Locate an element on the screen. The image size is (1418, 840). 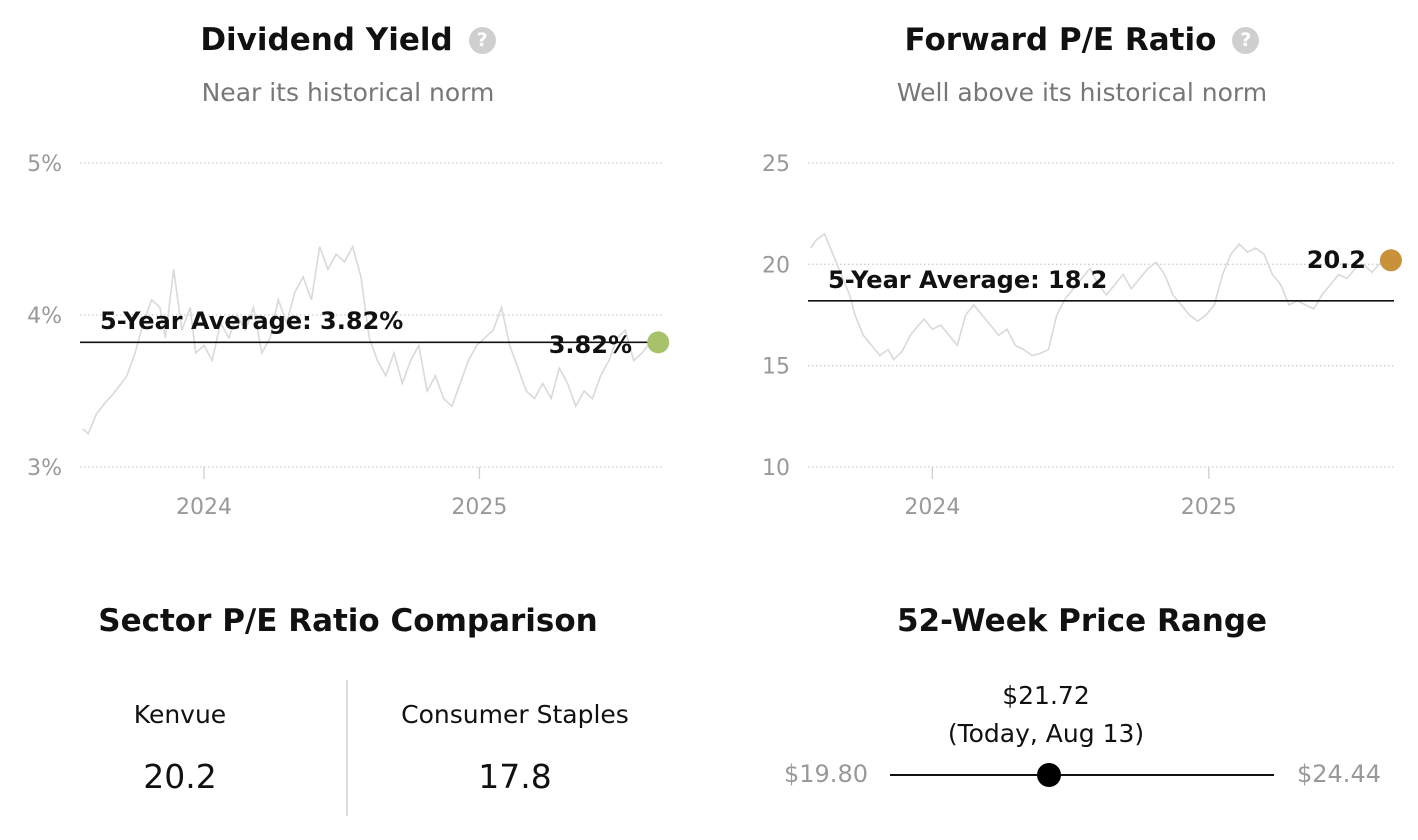
company-pe-value: 20.2 is located at coordinates (180, 776).